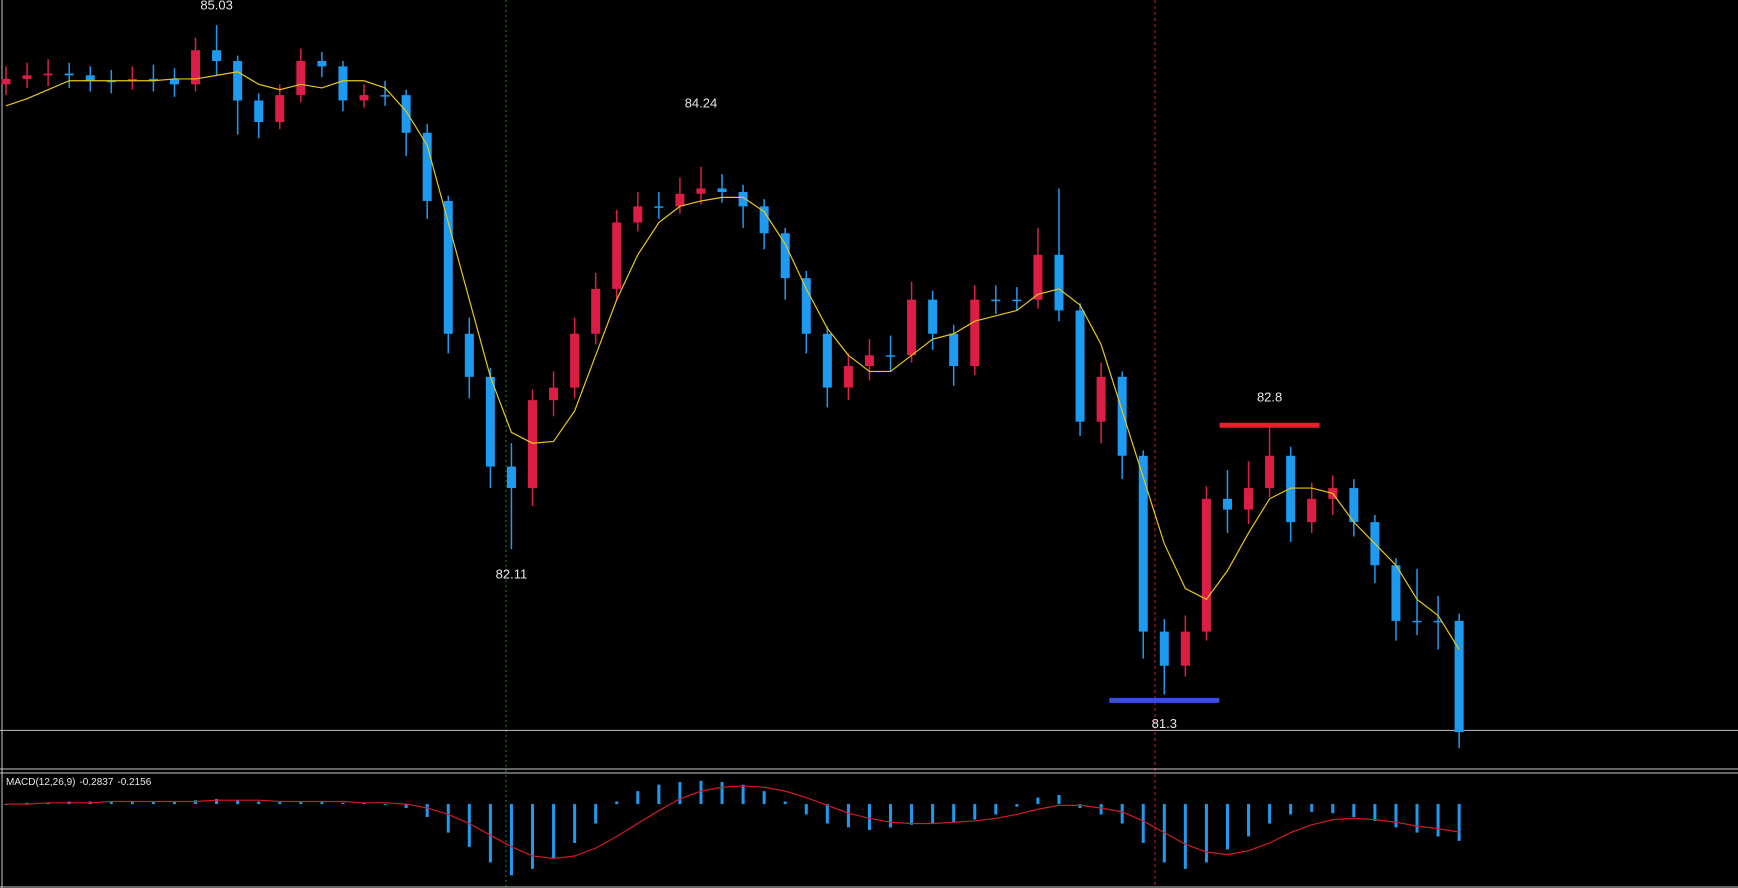  I want to click on price-annotation: 84.24, so click(701, 102).